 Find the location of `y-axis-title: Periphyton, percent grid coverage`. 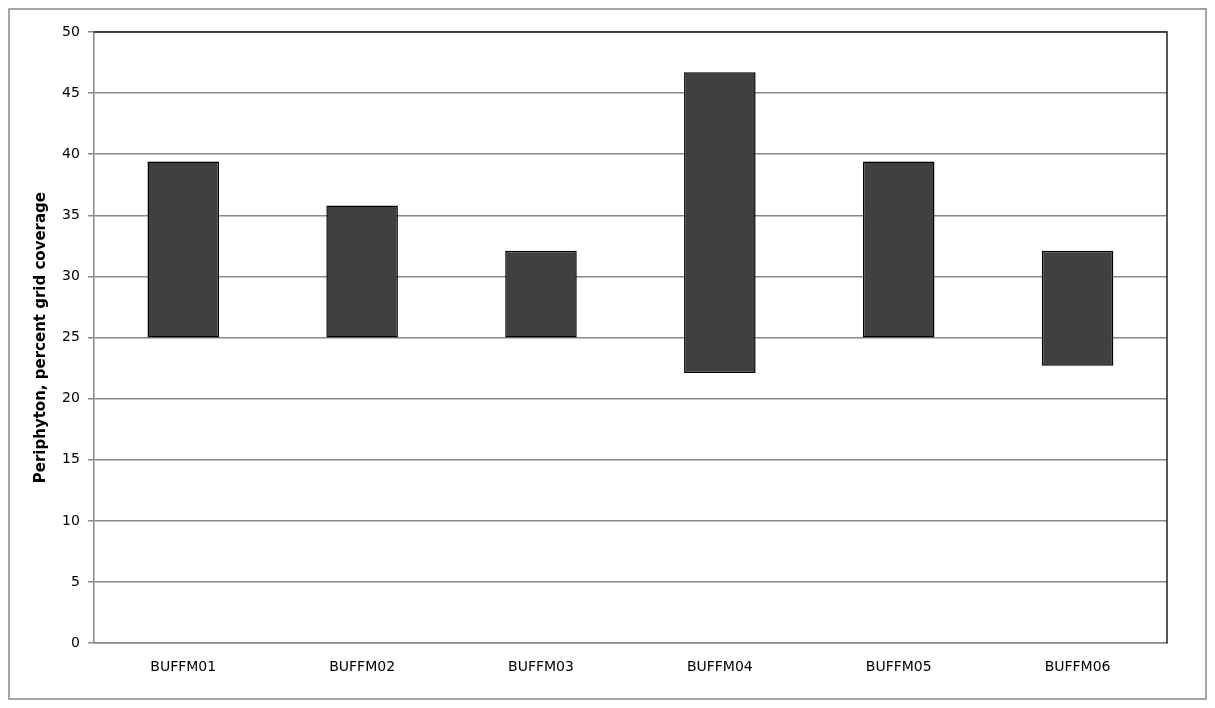

y-axis-title: Periphyton, percent grid coverage is located at coordinates (39, 337).